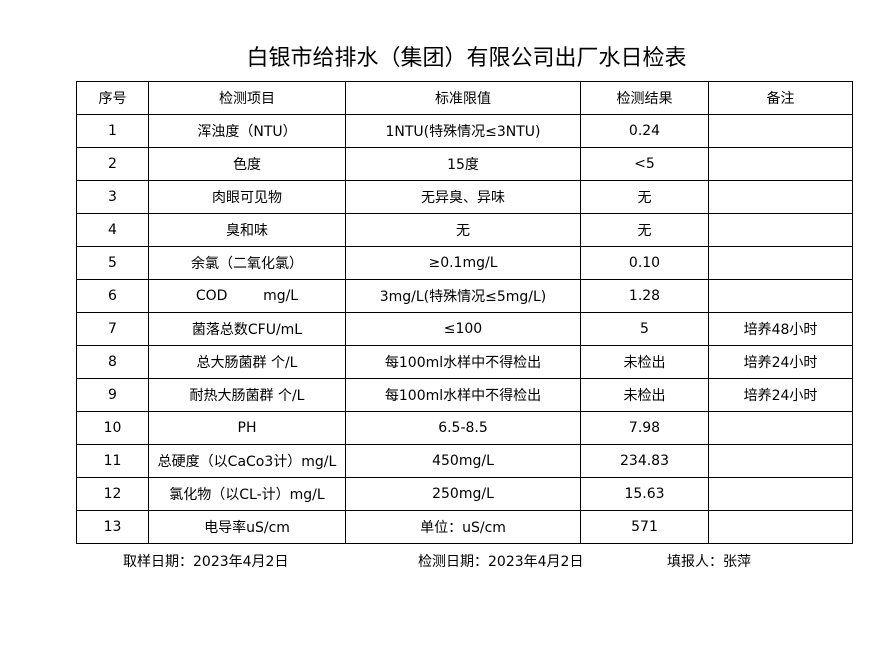 Image resolution: width=887 pixels, height=649 pixels. What do you see at coordinates (644, 527) in the screenshot?
I see `cell-result: 571` at bounding box center [644, 527].